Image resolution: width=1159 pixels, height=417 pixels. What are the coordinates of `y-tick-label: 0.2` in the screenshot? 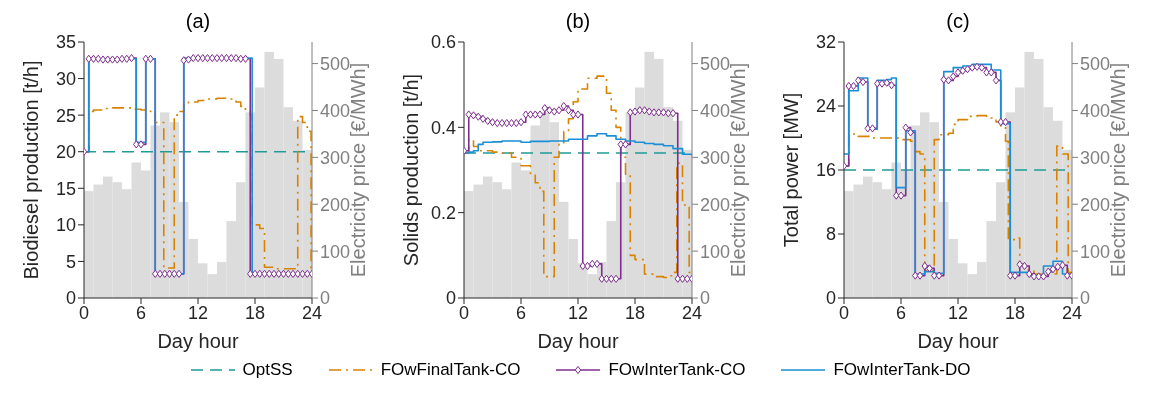 It's located at (443, 213).